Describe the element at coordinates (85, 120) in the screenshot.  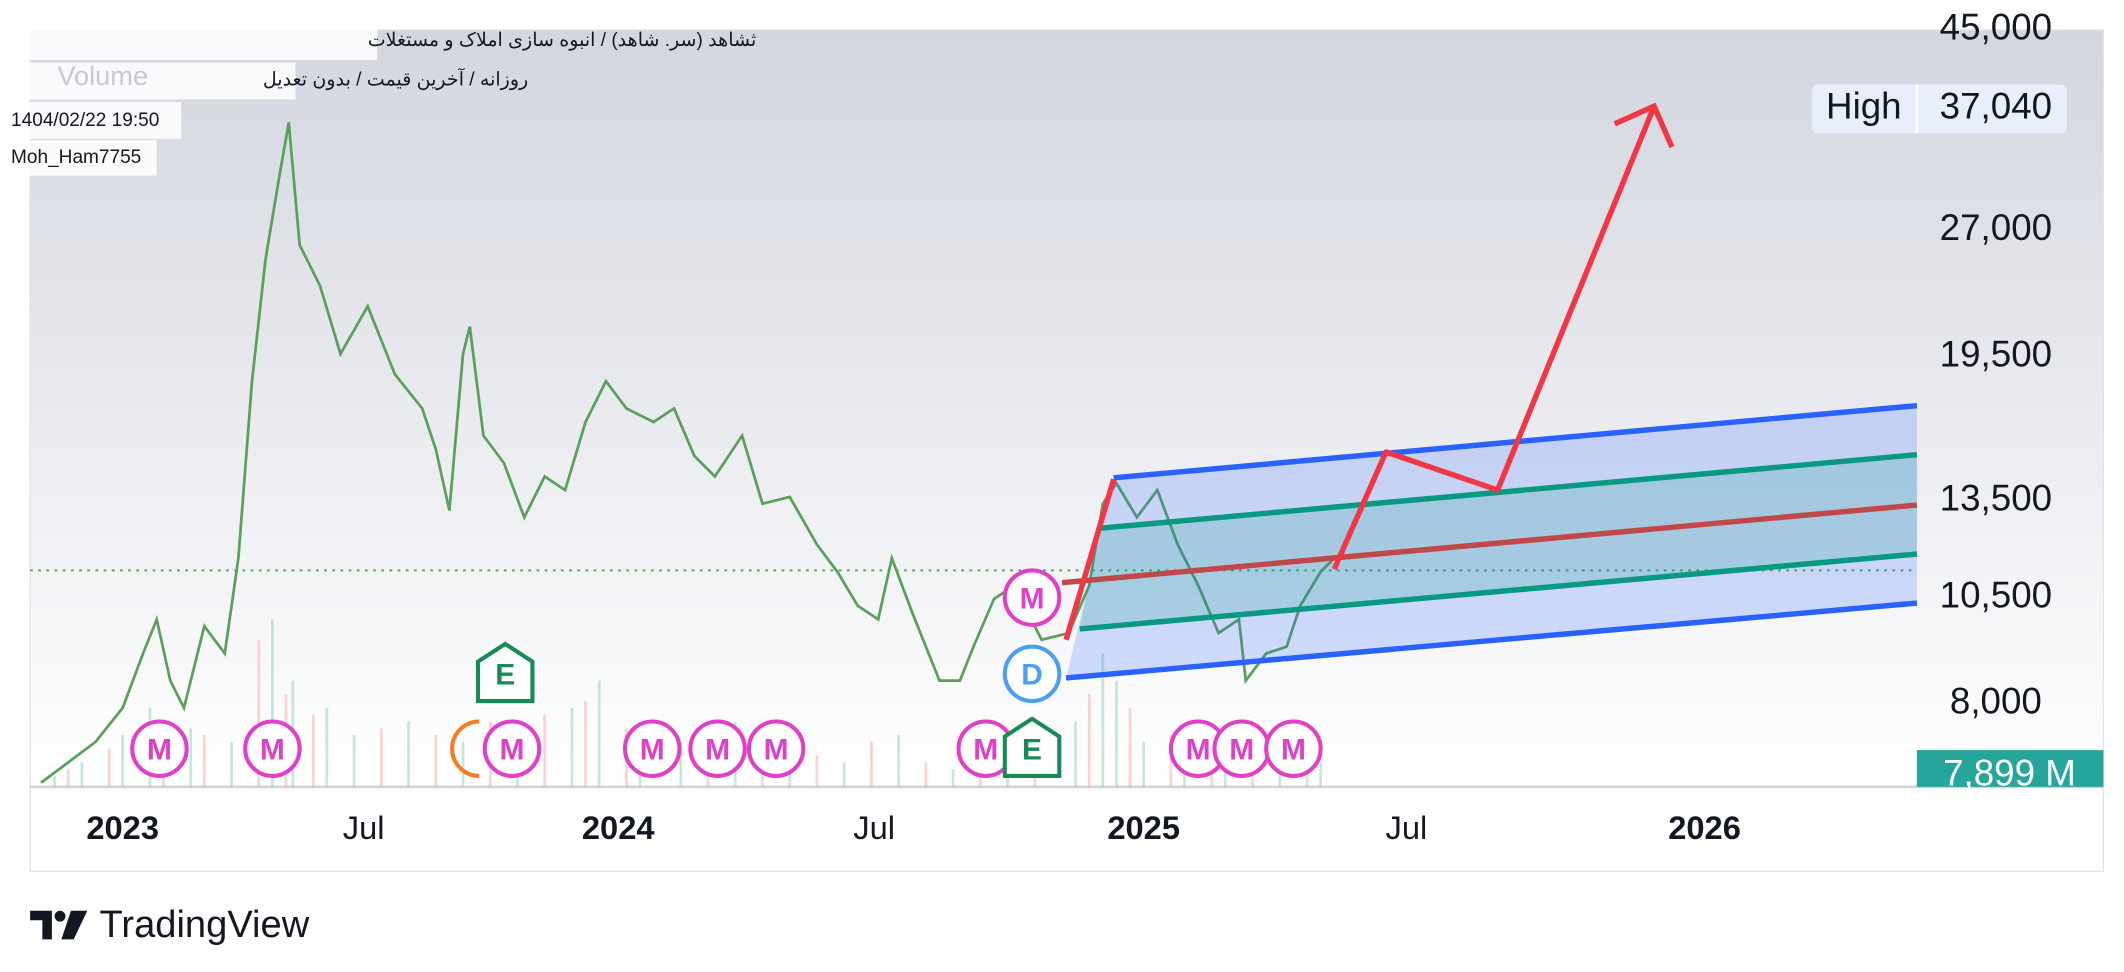
I see `datetime: 1404/02/22 19:50` at that location.